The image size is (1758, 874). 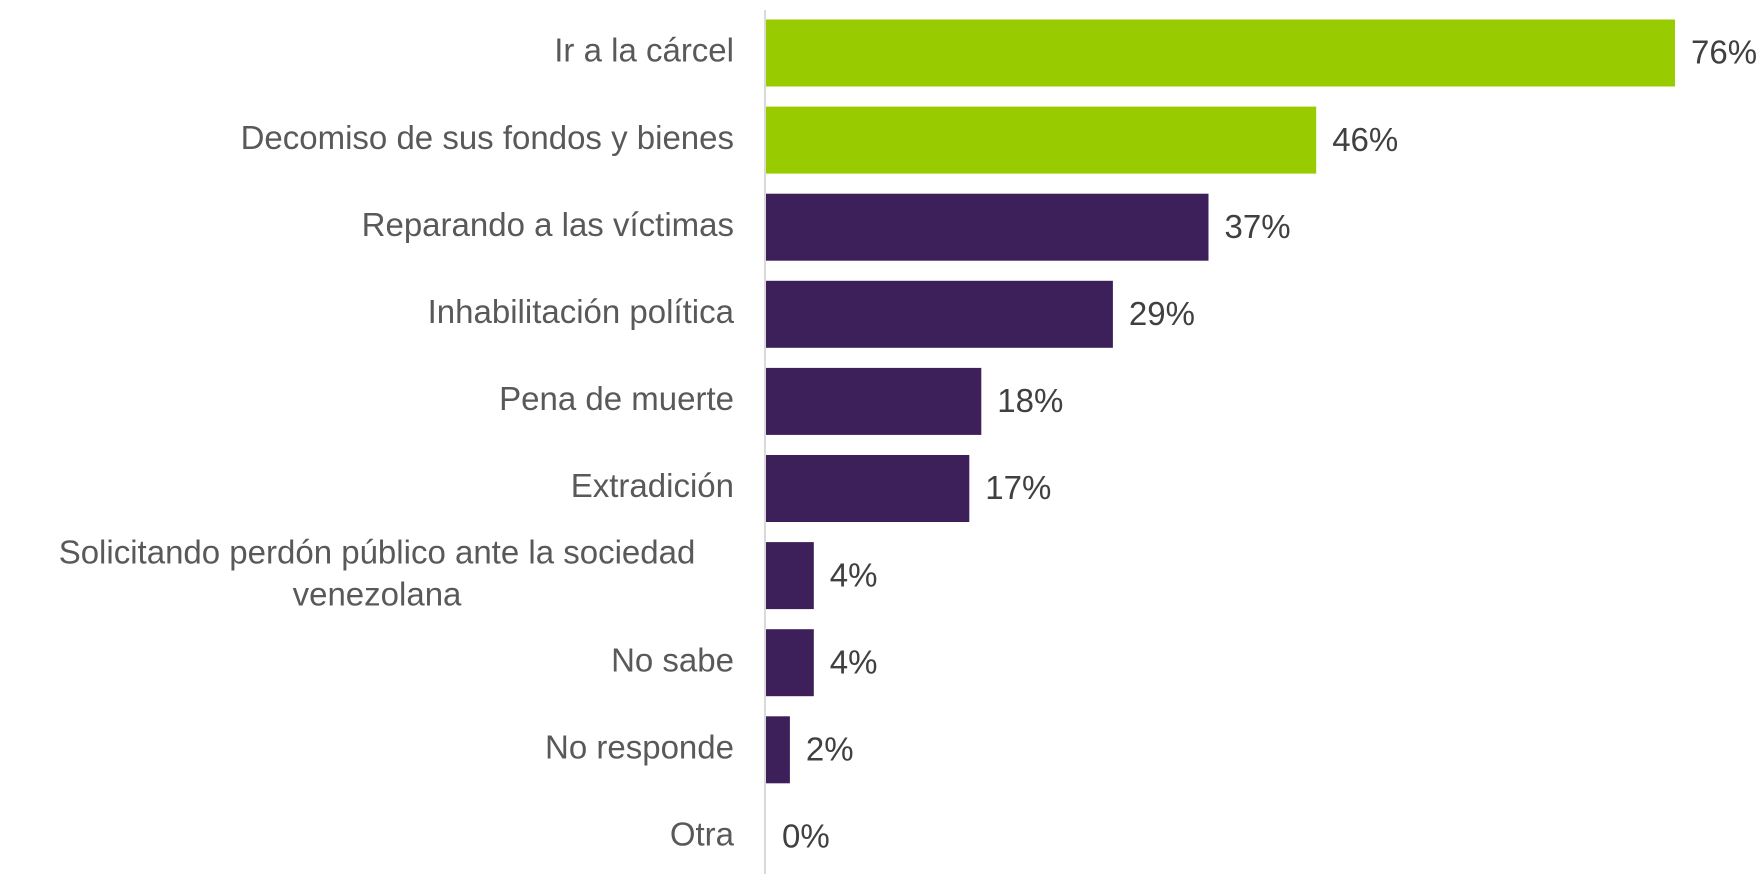 I want to click on value-label: 37%, so click(x=1258, y=226).